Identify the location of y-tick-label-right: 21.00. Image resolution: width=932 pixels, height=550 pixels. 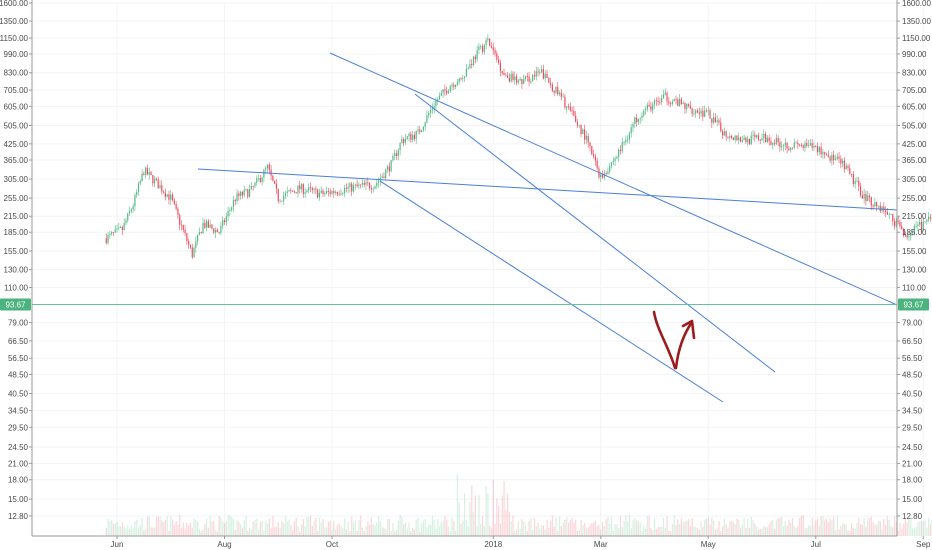
(912, 463).